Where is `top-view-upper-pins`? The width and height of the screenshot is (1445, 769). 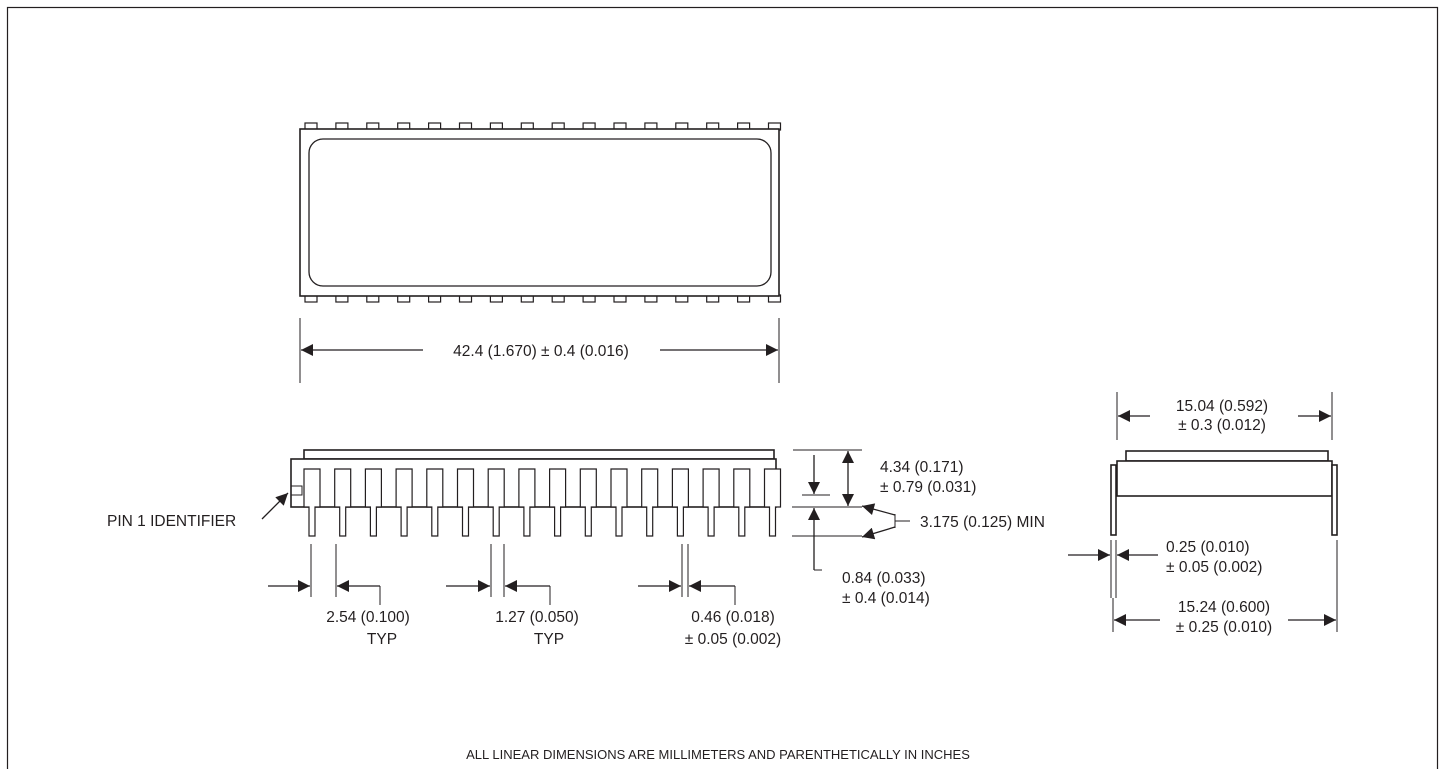
top-view-upper-pins is located at coordinates (543, 126).